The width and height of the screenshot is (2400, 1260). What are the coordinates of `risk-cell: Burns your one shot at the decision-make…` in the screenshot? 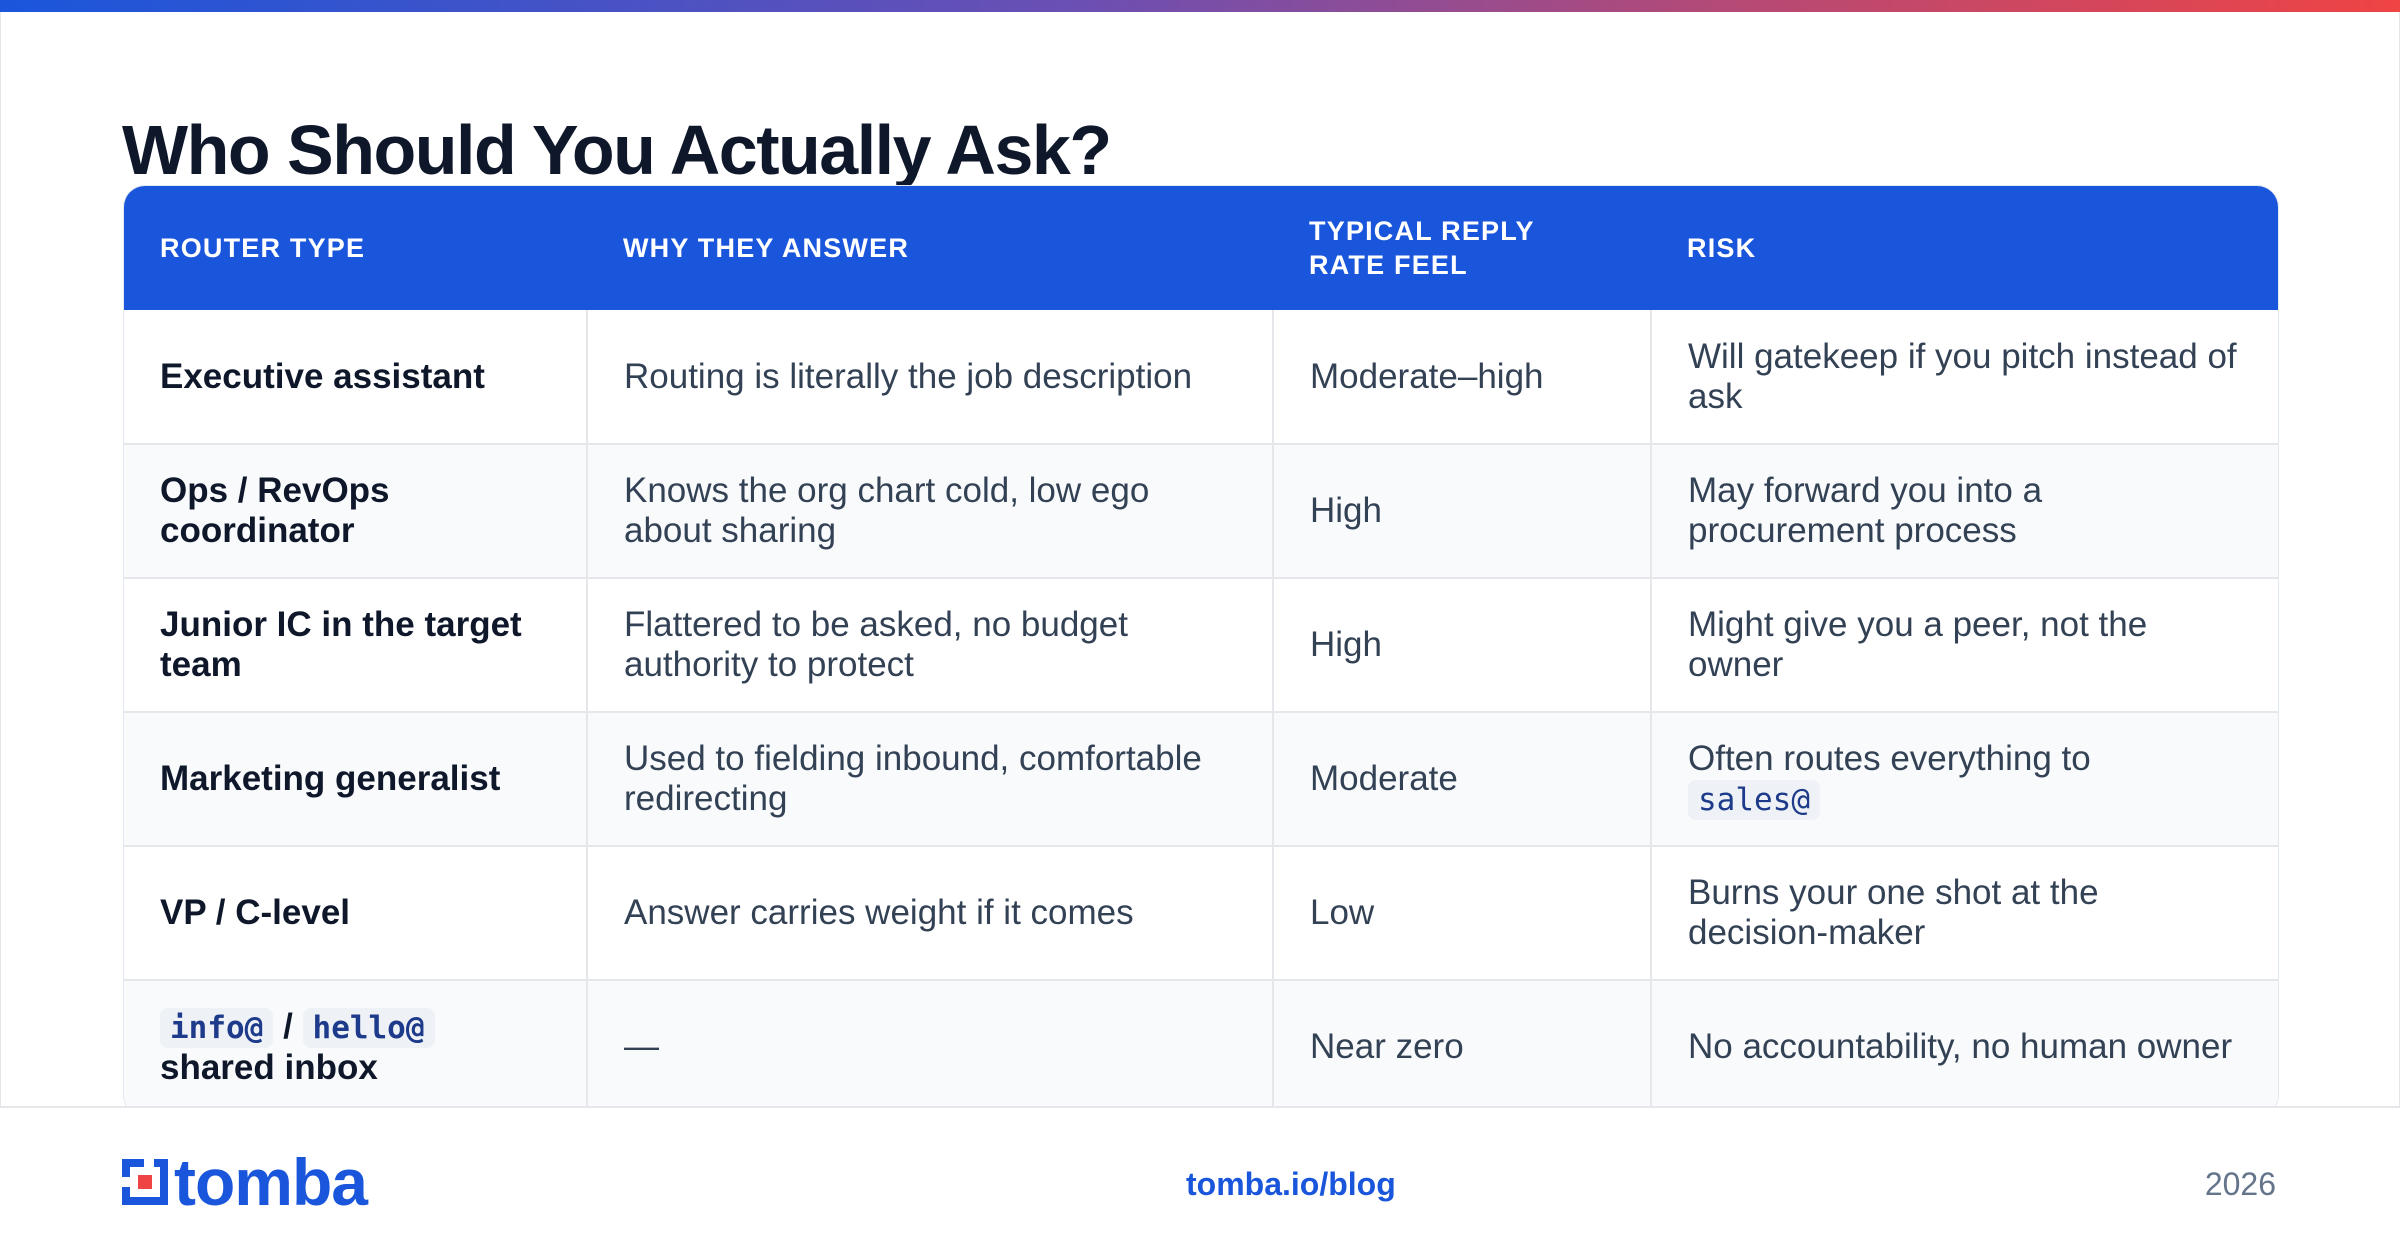 It's located at (1964, 913).